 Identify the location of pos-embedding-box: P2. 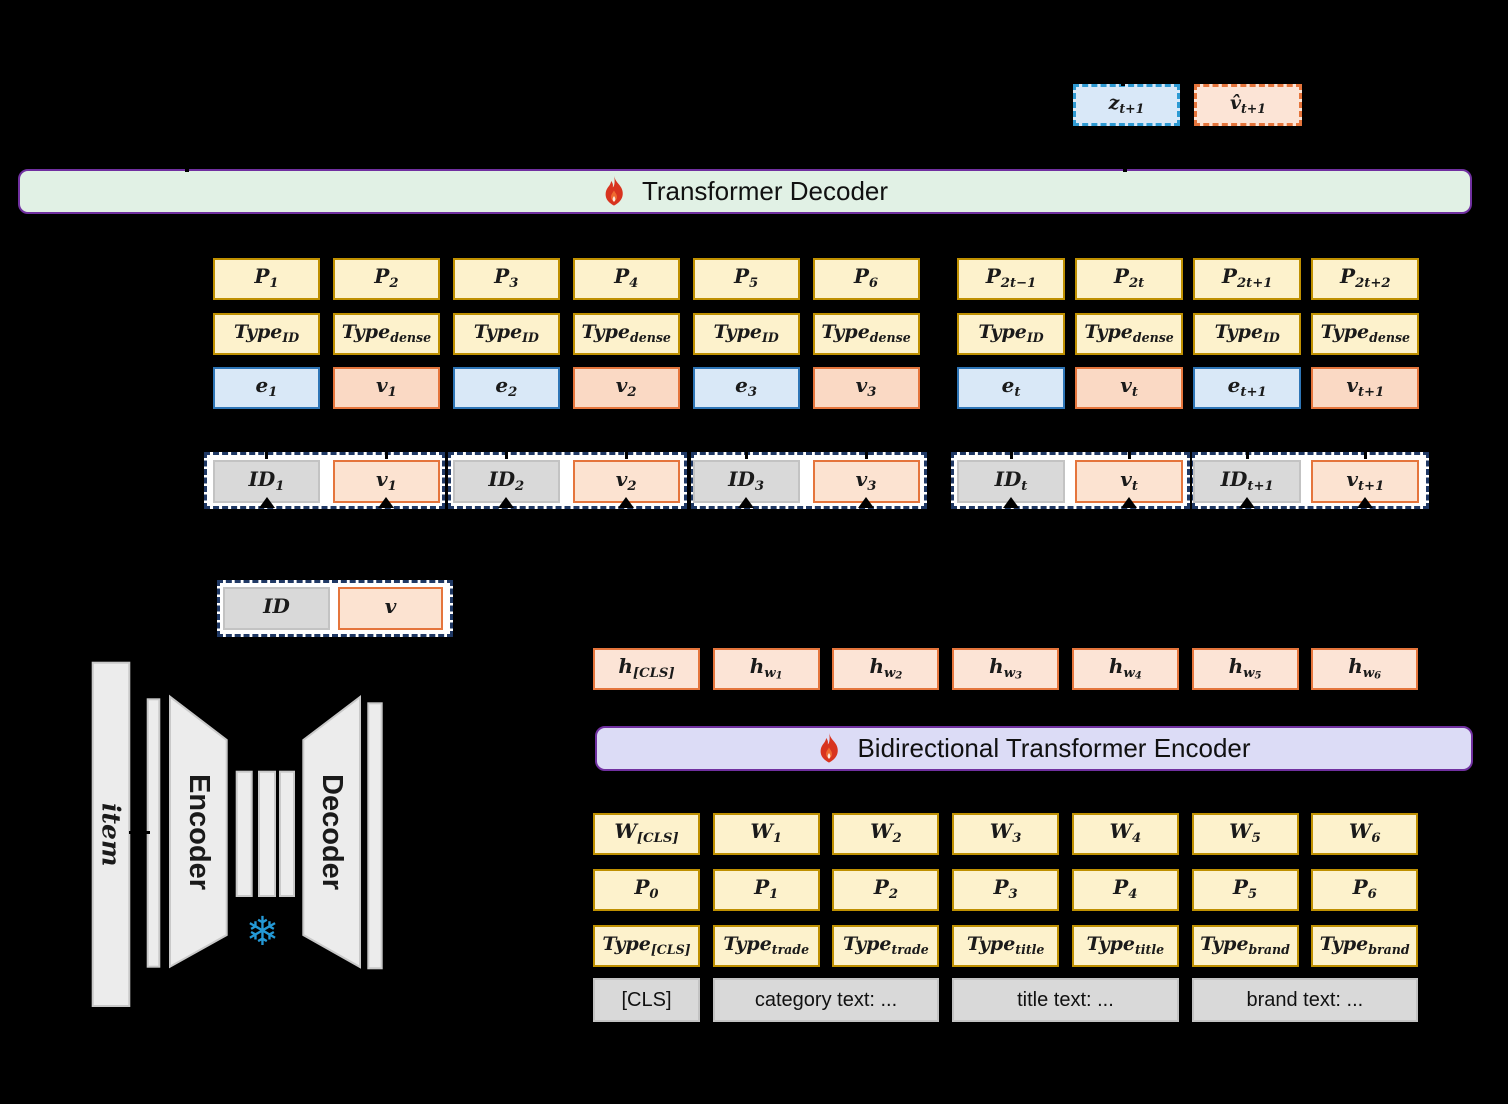
(886, 890).